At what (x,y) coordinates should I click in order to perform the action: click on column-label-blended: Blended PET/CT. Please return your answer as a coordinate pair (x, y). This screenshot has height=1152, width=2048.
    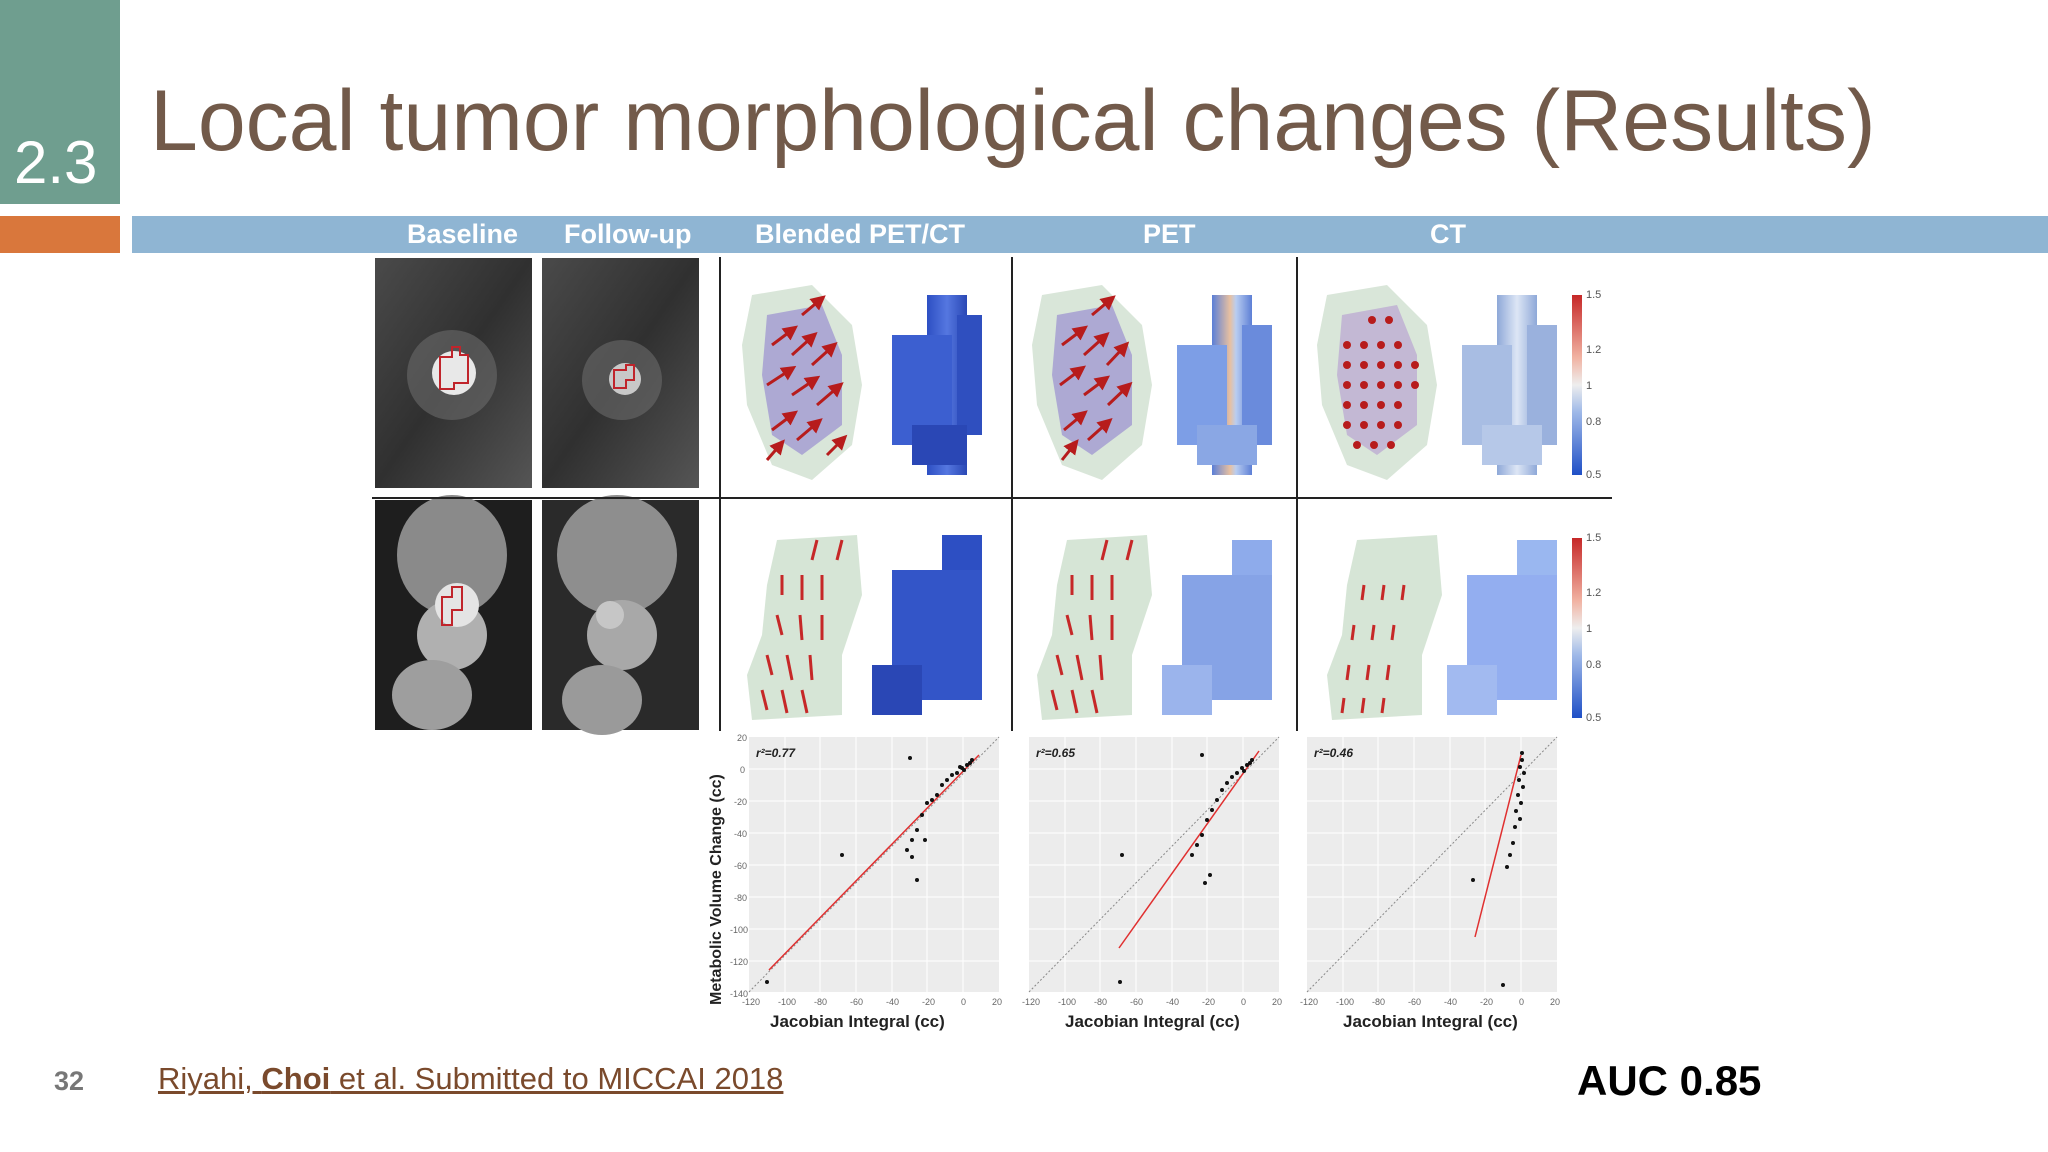
    Looking at the image, I should click on (860, 234).